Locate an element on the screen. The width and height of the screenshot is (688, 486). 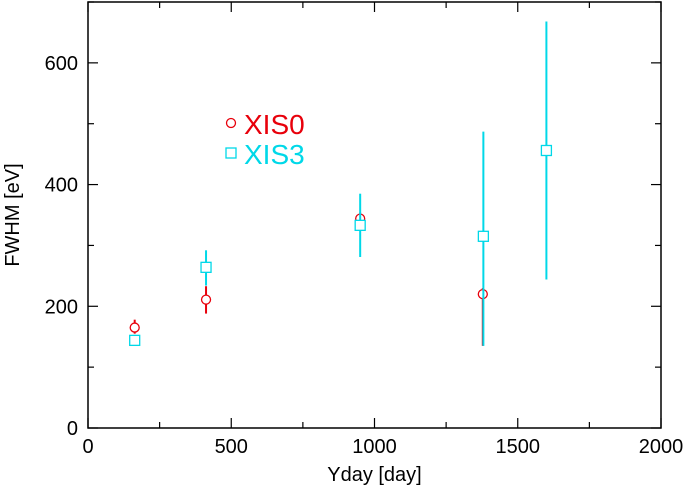
legend-marker-square is located at coordinates (231, 153).